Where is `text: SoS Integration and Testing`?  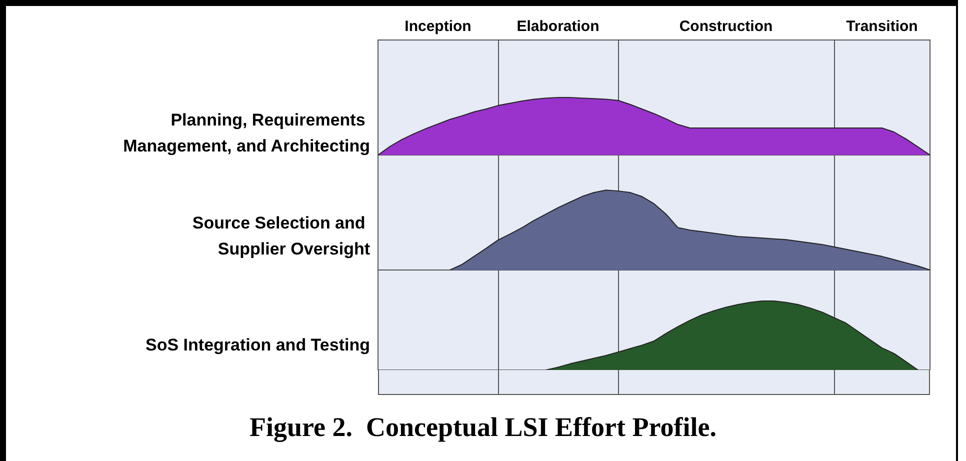
text: SoS Integration and Testing is located at coordinates (258, 345).